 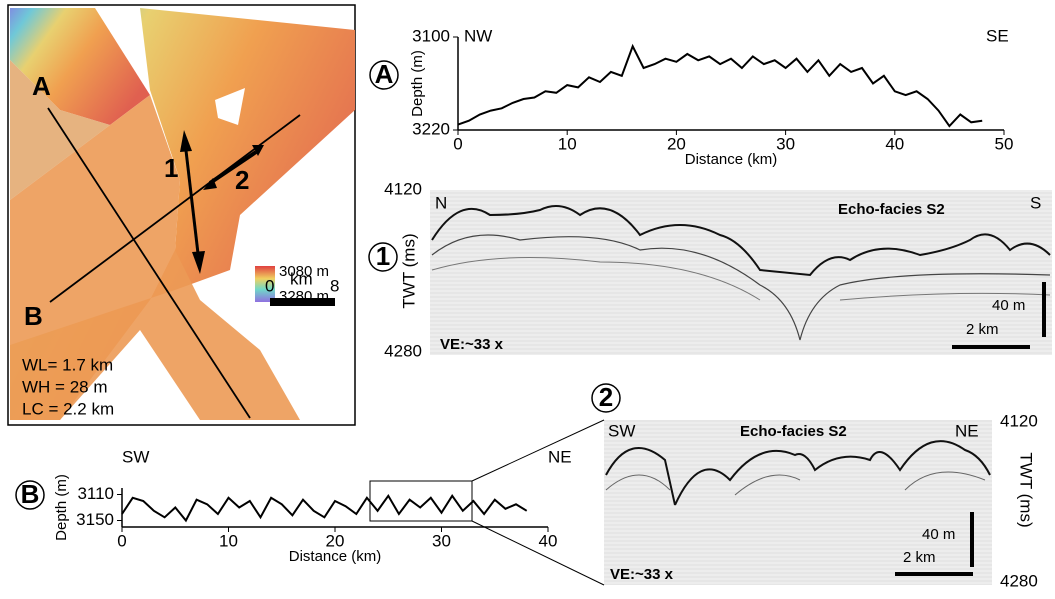 I want to click on y-tick-label: 3110, so click(x=95, y=493).